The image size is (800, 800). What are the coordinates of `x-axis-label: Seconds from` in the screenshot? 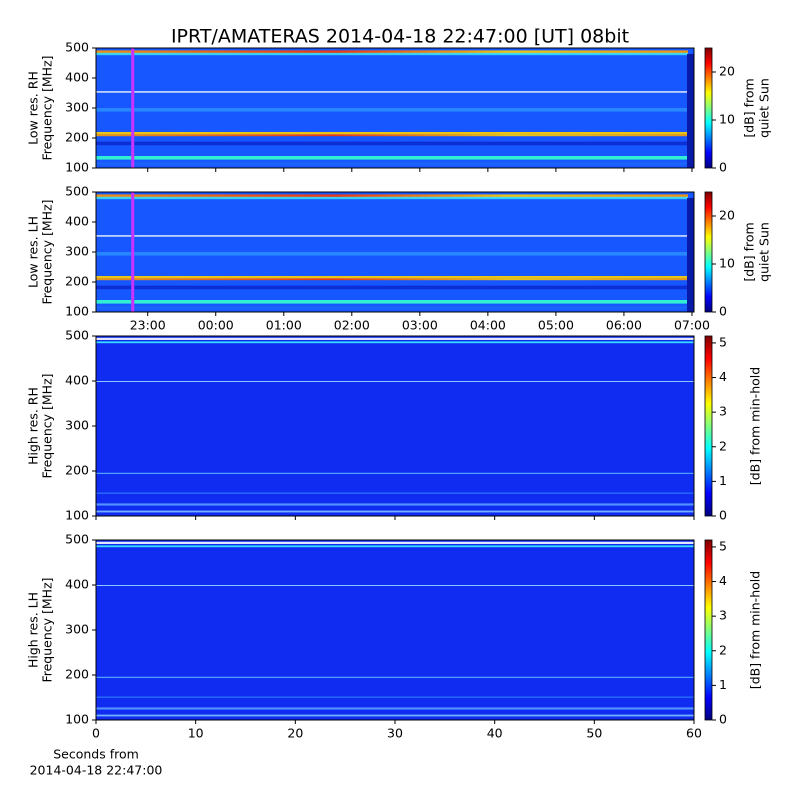 It's located at (96, 754).